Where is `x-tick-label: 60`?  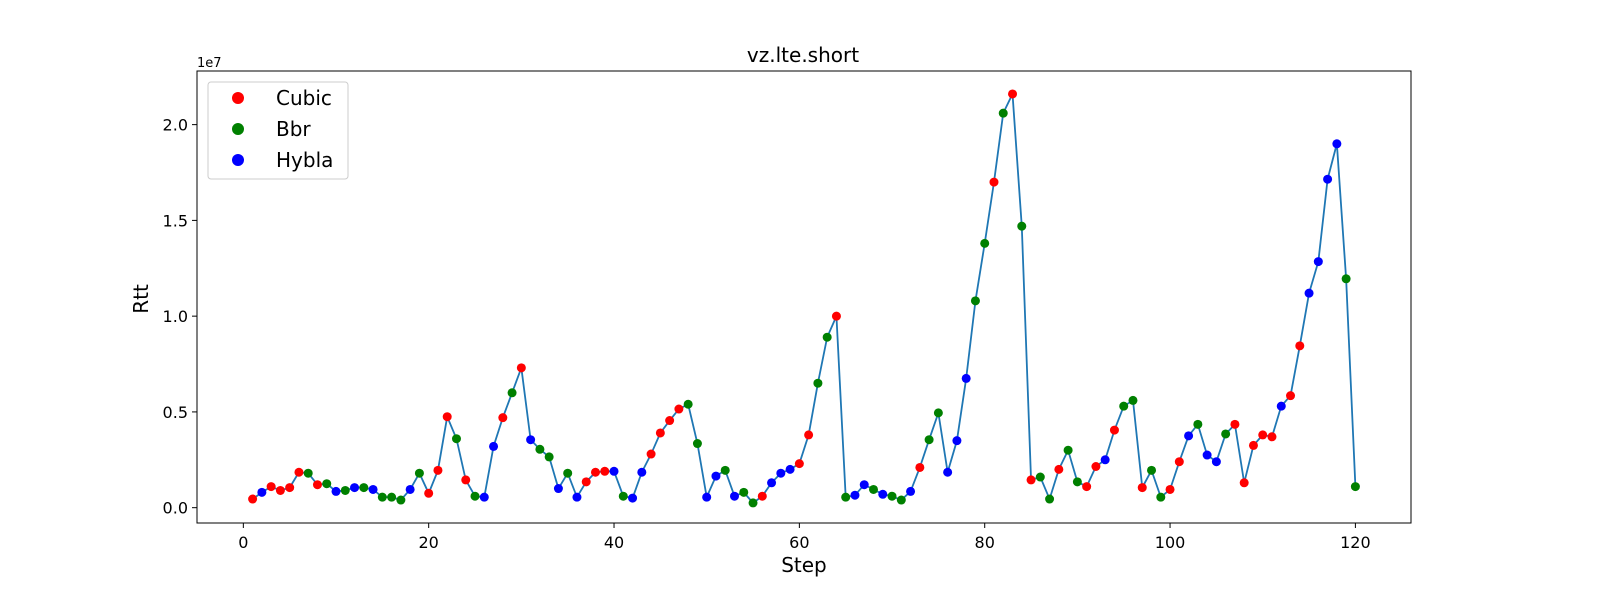
x-tick-label: 60 is located at coordinates (799, 542).